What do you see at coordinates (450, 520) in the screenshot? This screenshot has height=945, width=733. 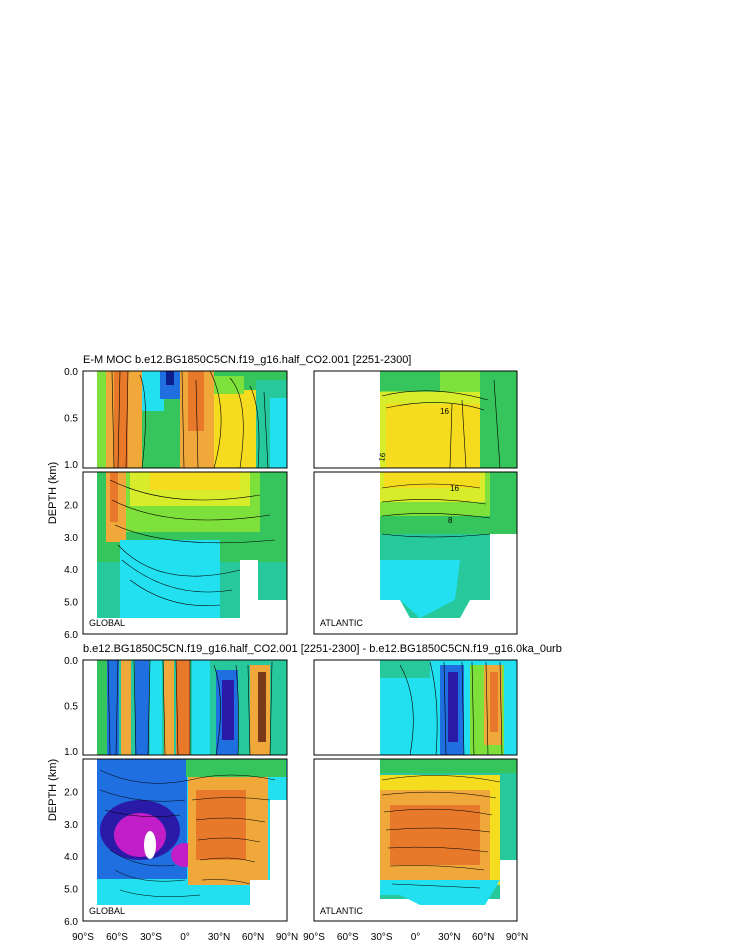 I see `contour-label: 8` at bounding box center [450, 520].